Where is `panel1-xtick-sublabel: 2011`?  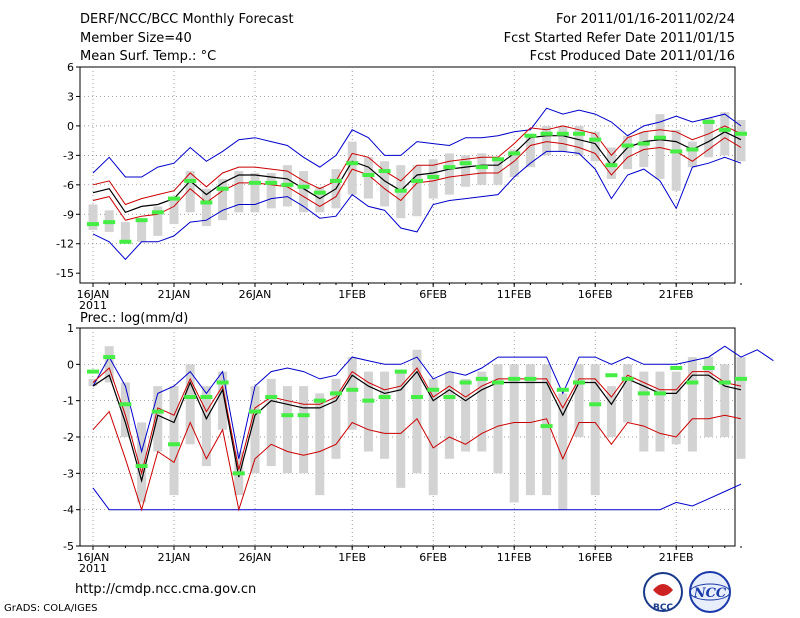 panel1-xtick-sublabel: 2011 is located at coordinates (93, 305).